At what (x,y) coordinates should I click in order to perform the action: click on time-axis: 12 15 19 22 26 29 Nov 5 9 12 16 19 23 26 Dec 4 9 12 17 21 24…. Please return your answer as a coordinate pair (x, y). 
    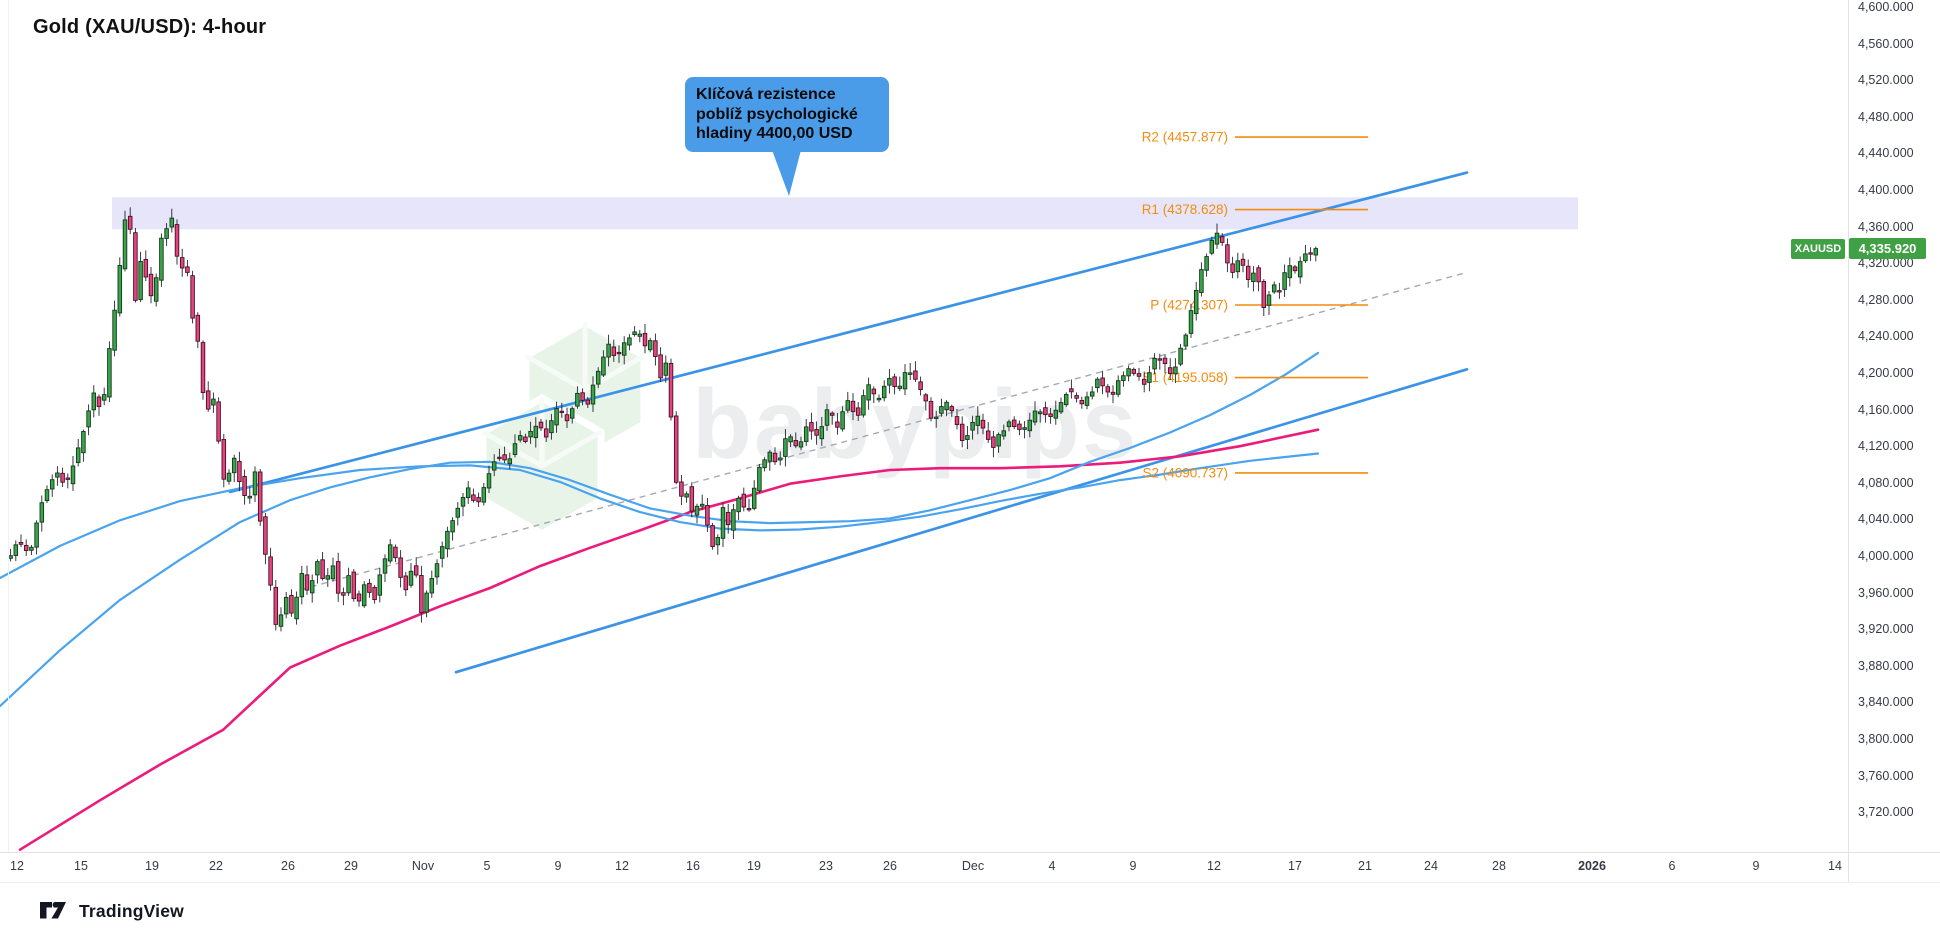
    Looking at the image, I should click on (924, 867).